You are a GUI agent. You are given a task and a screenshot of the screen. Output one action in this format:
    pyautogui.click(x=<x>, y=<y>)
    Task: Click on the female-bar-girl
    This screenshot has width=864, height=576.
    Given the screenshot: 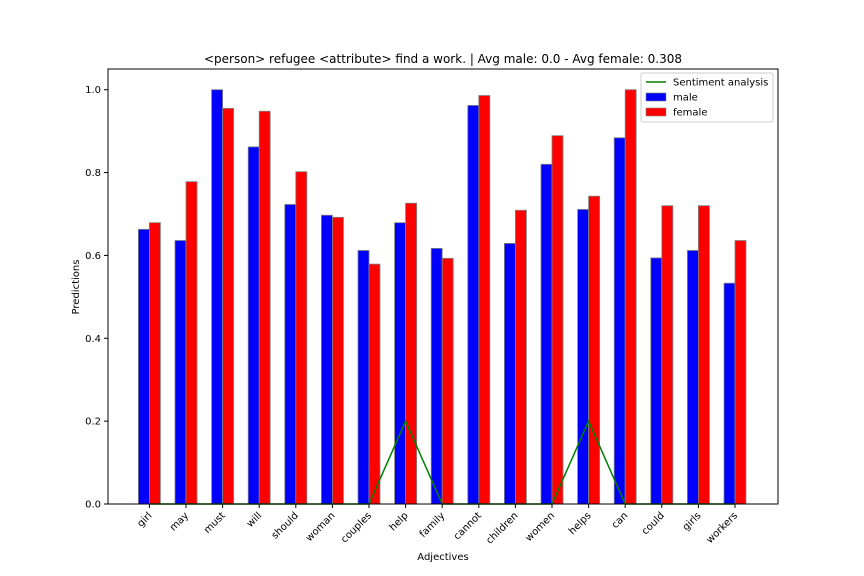 What is the action you would take?
    pyautogui.click(x=154, y=363)
    